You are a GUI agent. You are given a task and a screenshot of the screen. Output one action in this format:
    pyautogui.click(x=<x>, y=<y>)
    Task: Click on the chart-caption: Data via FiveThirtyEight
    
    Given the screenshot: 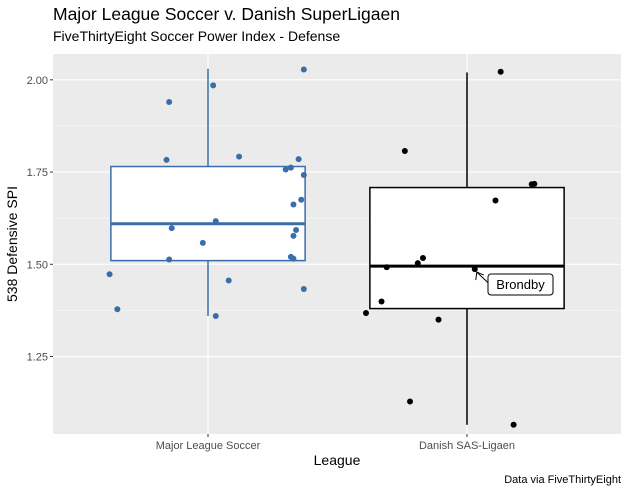 What is the action you would take?
    pyautogui.click(x=562, y=480)
    